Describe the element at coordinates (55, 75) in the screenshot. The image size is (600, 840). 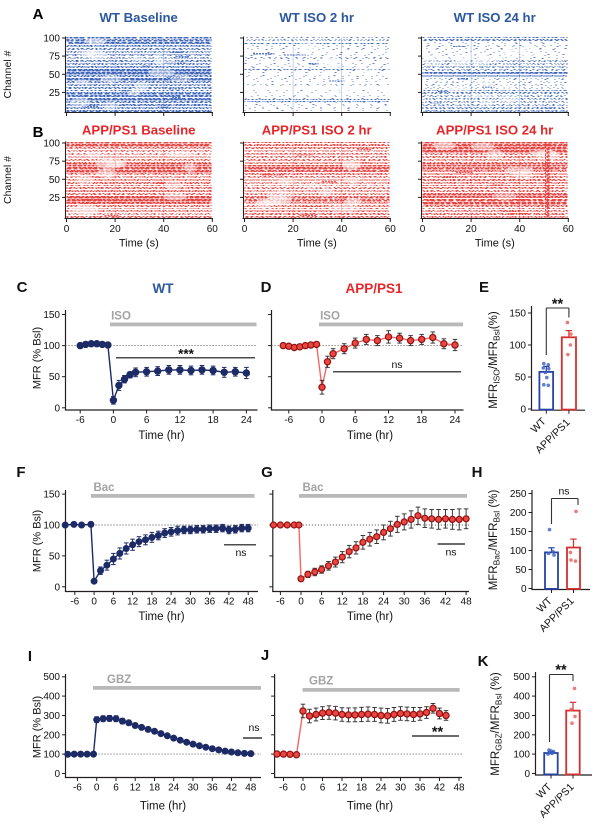
I see `svg-text: 50` at that location.